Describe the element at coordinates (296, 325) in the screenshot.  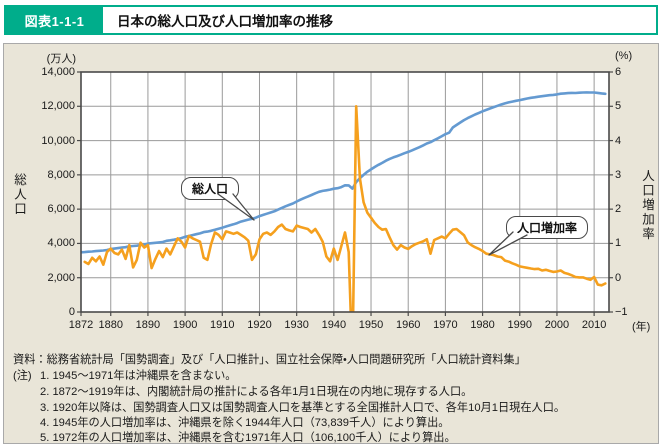
I see `x-axis-tick-label: 1930` at that location.